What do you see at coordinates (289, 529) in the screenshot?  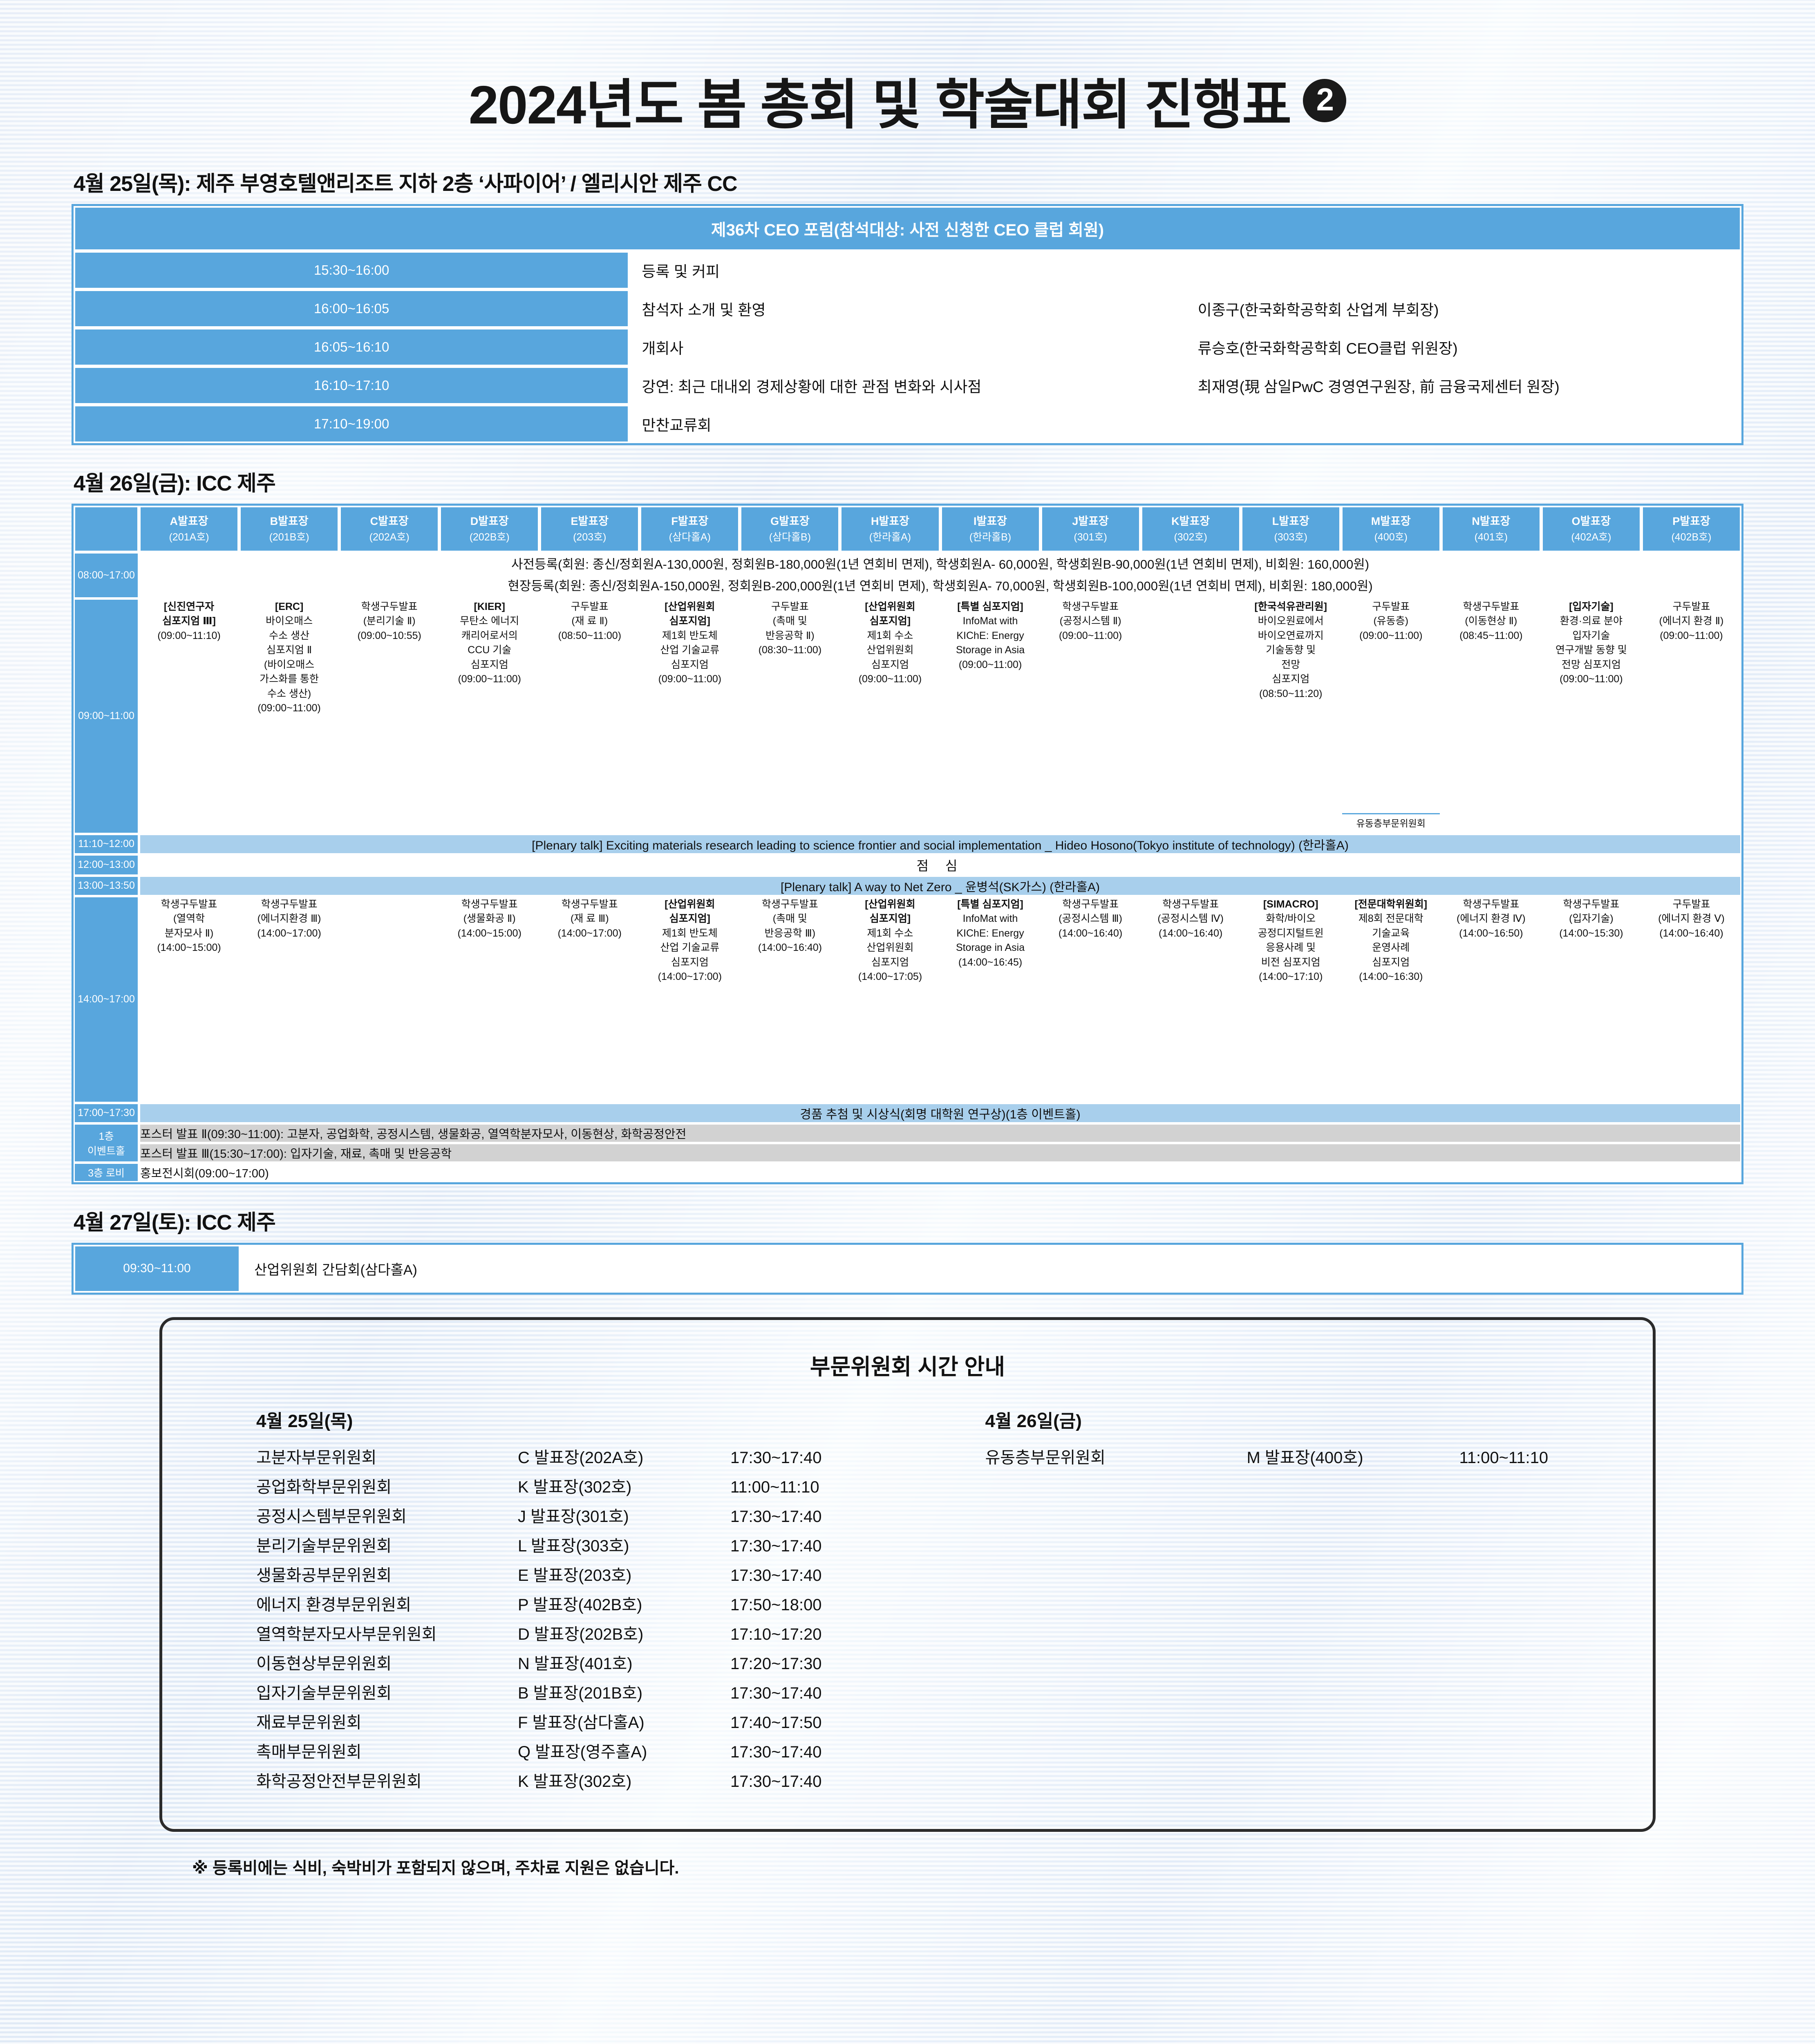 I see `room-header-1: B발표장 (201B호)` at bounding box center [289, 529].